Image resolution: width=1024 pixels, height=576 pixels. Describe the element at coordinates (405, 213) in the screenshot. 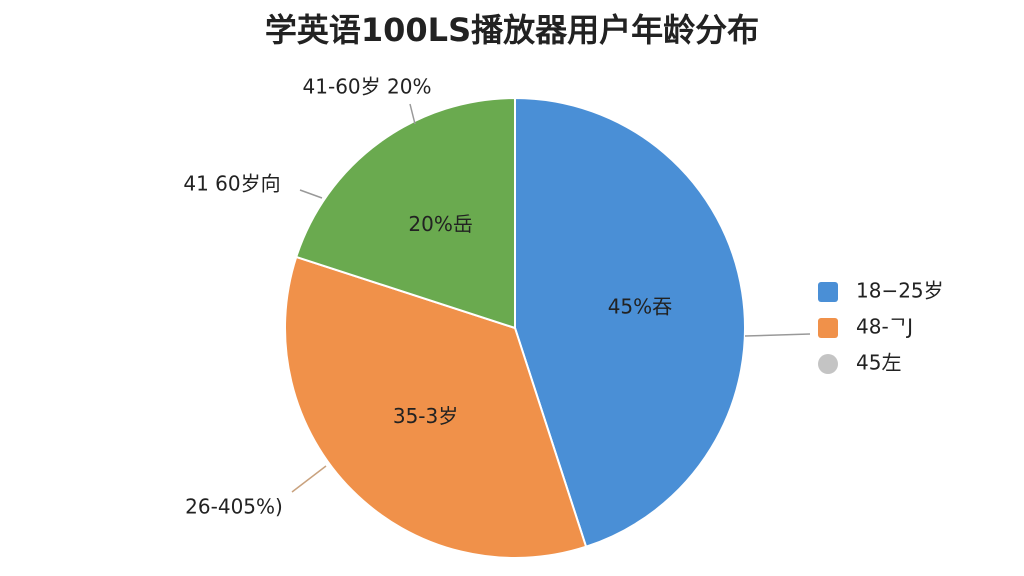

I see `pie-slice` at that location.